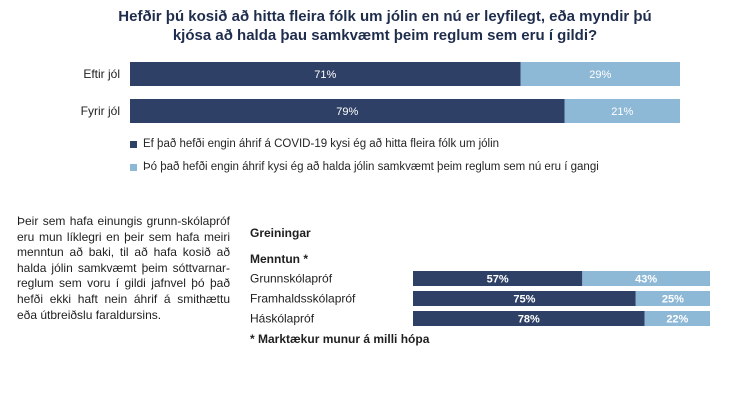 The height and width of the screenshot is (410, 755). What do you see at coordinates (303, 299) in the screenshot?
I see `category-label: Framhaldsskólapróf` at bounding box center [303, 299].